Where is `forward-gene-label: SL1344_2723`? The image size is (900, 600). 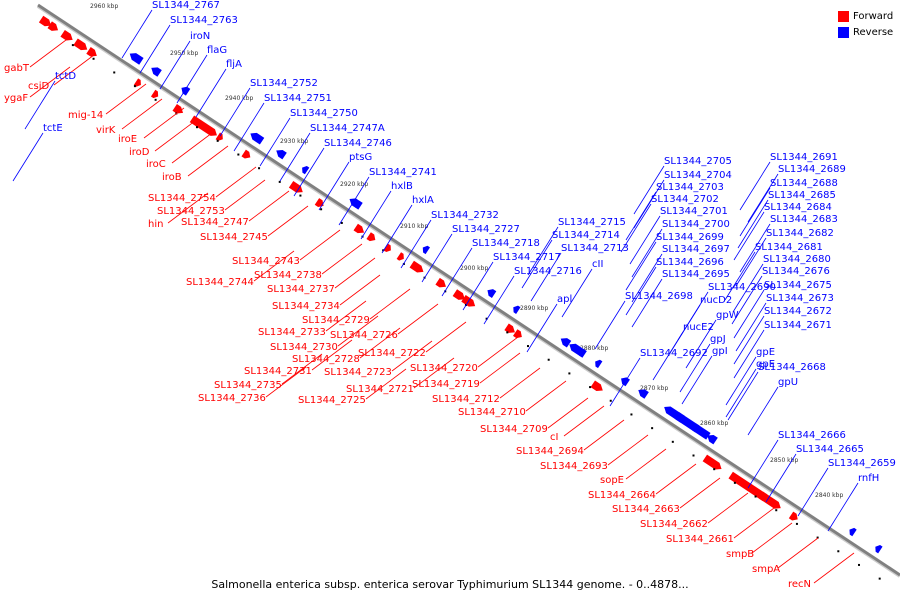
forward-gene-label: SL1344_2723 is located at coordinates (358, 372).